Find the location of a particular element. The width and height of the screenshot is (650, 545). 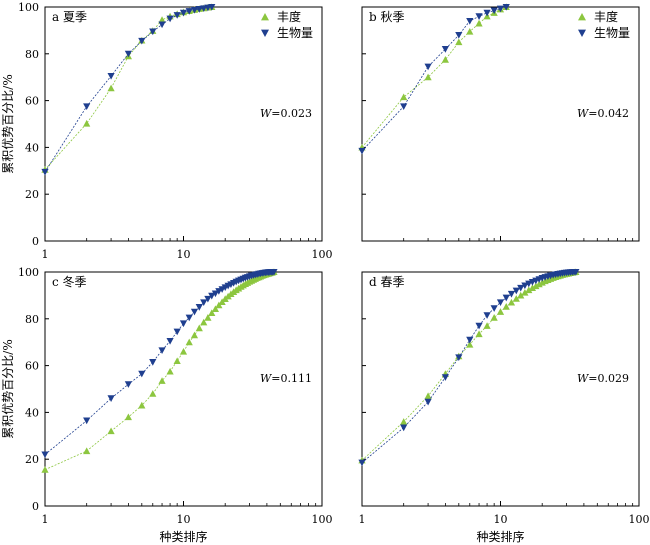

w-statistic: W=0.029 is located at coordinates (603, 378).